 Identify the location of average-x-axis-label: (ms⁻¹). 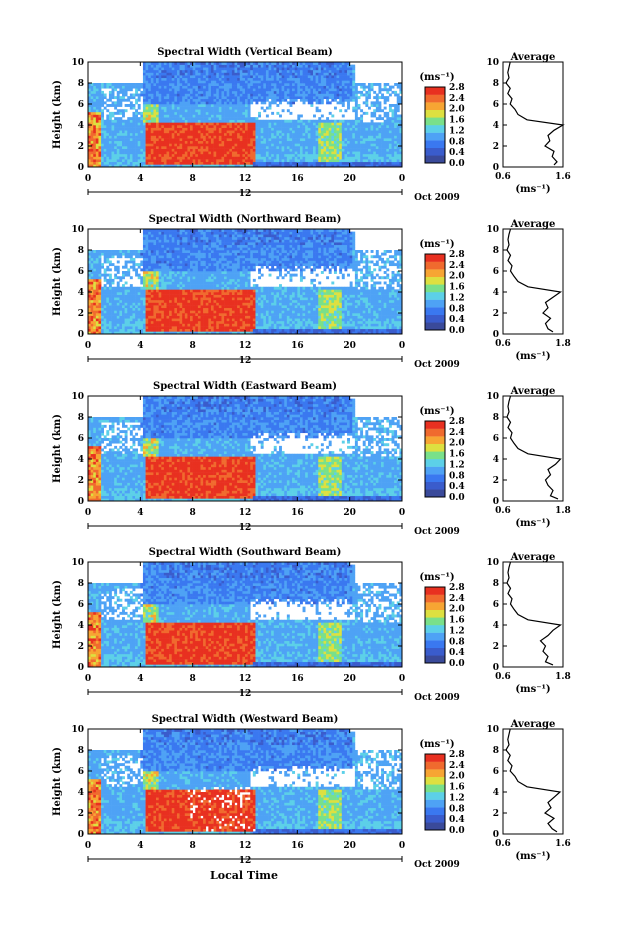
(532, 189).